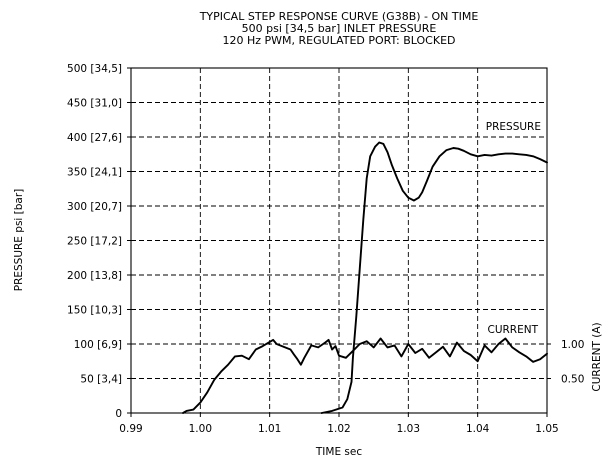  What do you see at coordinates (338, 452) in the screenshot?
I see `x-axis-label: TIME sec` at bounding box center [338, 452].